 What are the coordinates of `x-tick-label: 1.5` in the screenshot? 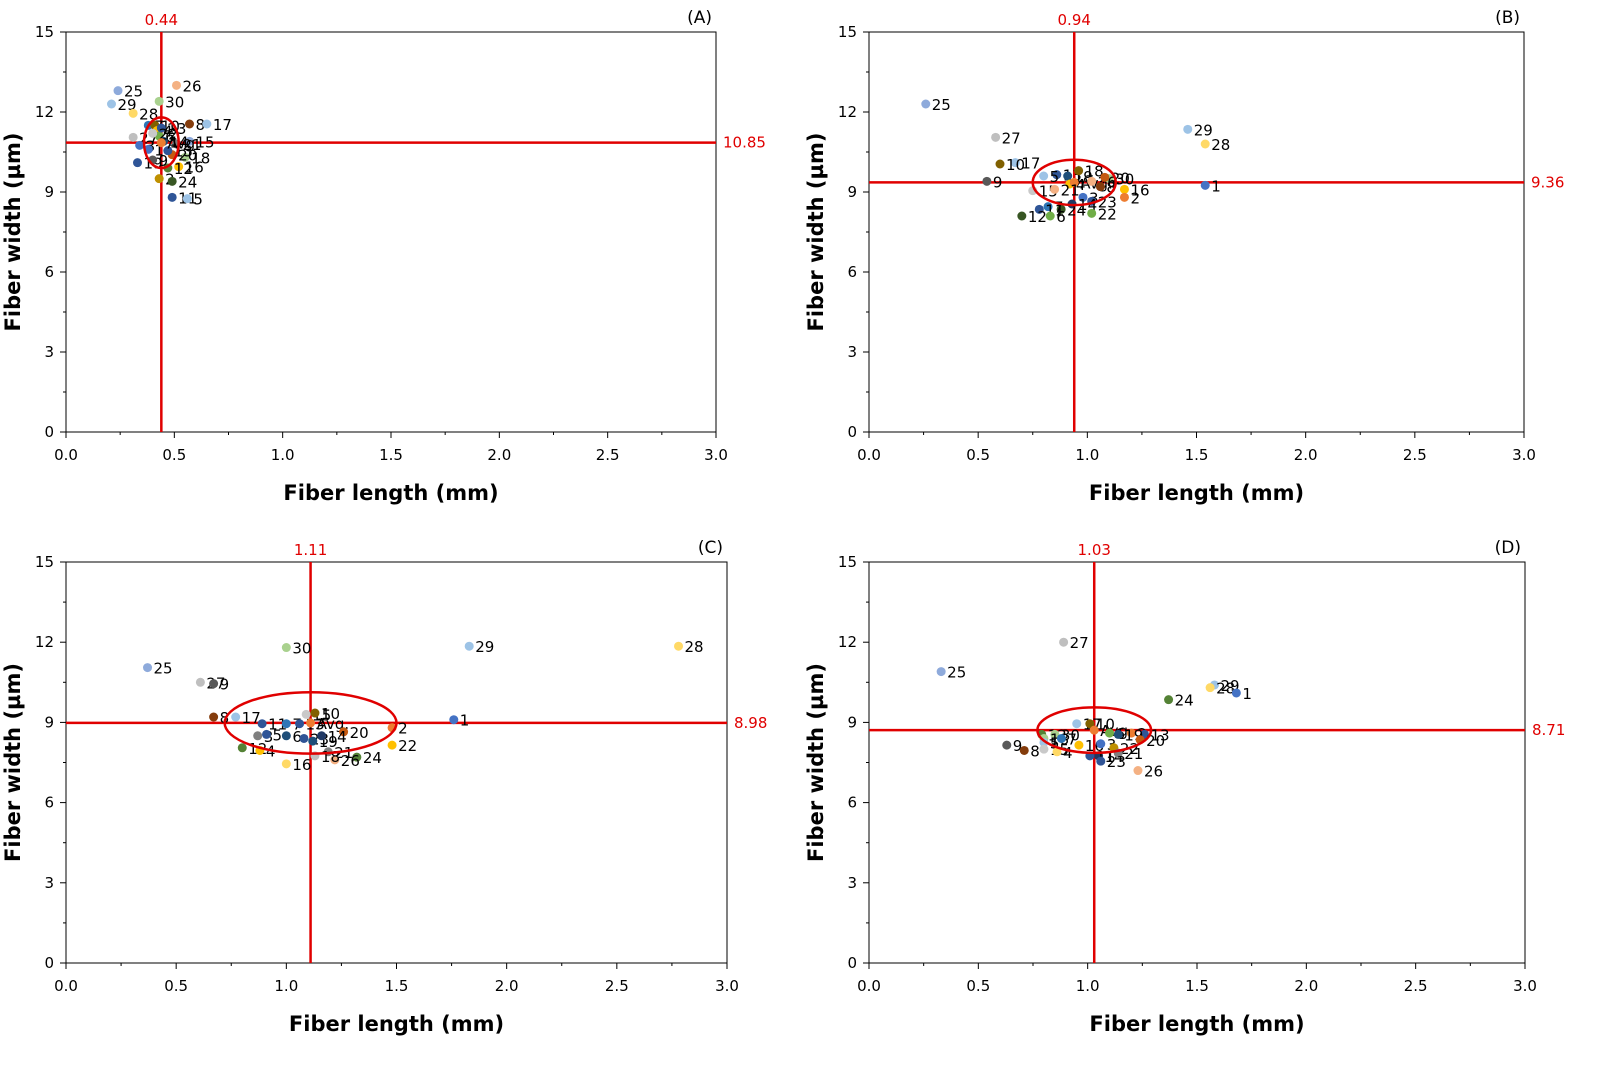 It's located at (1197, 455).